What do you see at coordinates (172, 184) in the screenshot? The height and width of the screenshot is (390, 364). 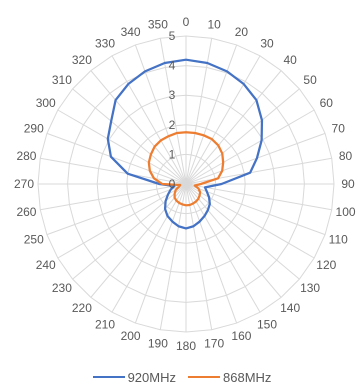 I see `radial-tick-label-0: 0` at bounding box center [172, 184].